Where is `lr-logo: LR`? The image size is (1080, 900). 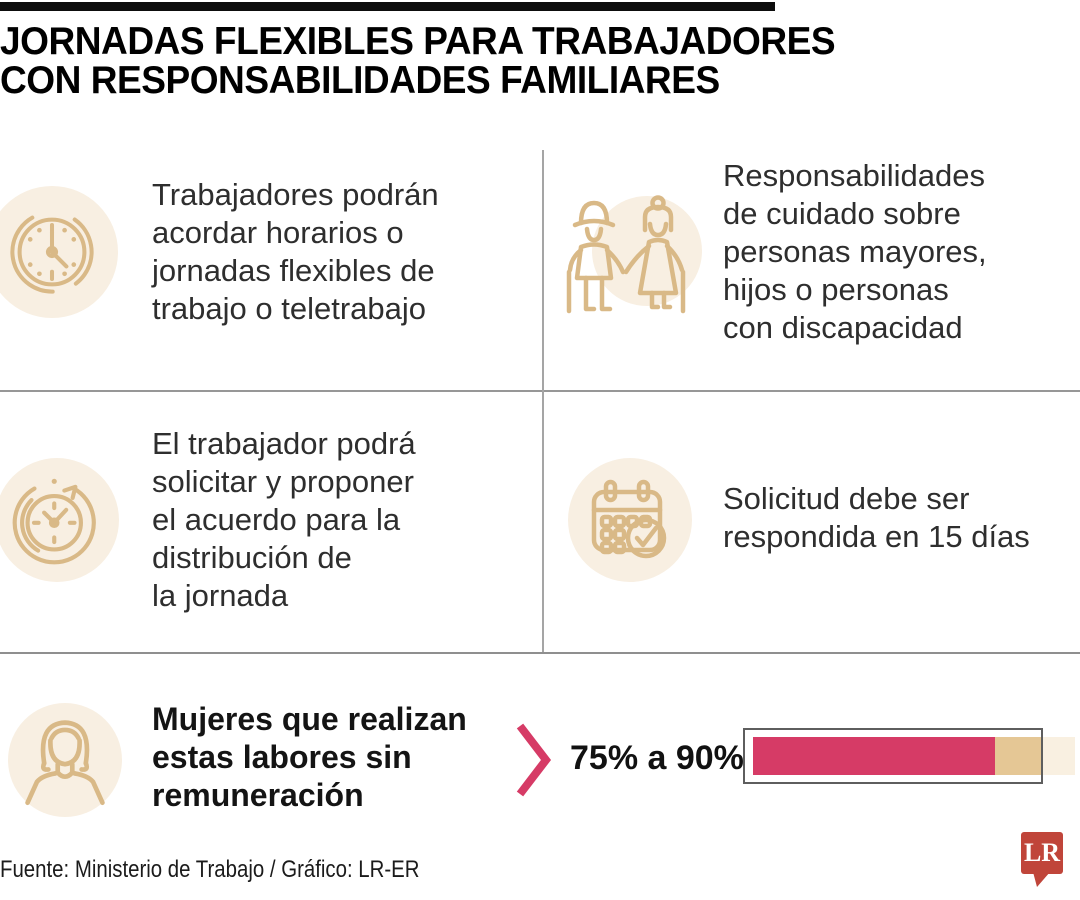 lr-logo: LR is located at coordinates (1042, 853).